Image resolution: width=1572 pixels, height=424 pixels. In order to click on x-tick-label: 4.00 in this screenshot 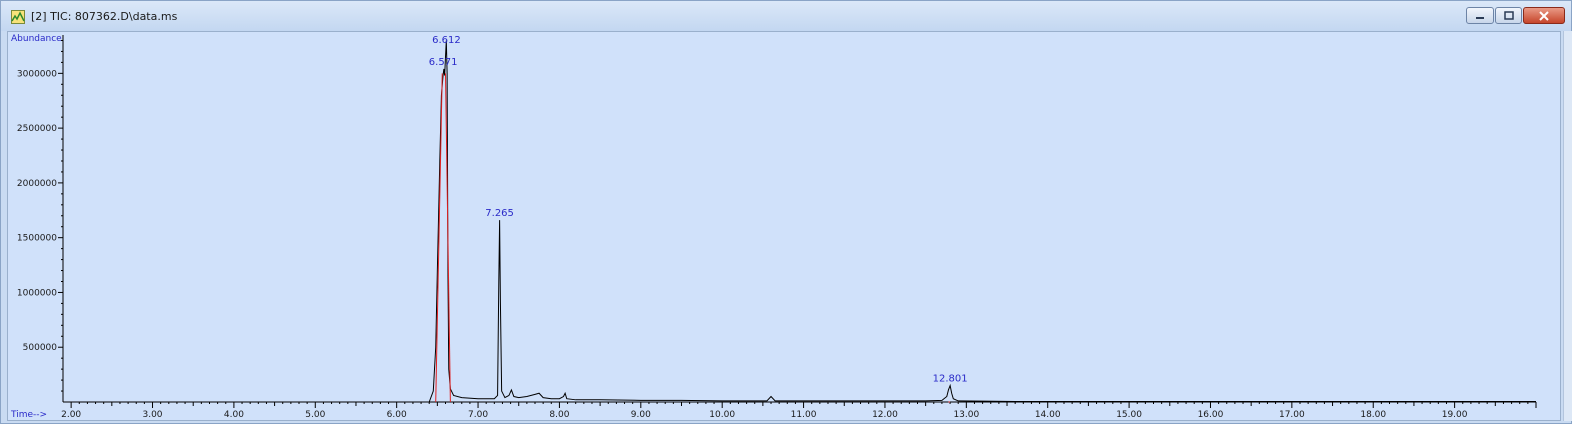, I will do `click(234, 415)`.